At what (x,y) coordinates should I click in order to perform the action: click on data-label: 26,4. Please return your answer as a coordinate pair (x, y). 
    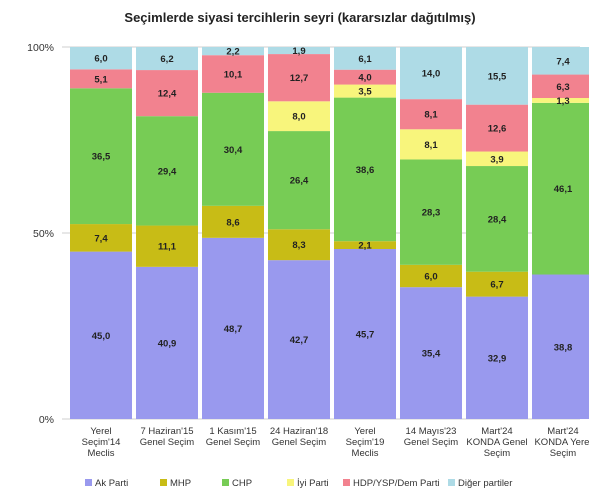
    Looking at the image, I should click on (299, 181).